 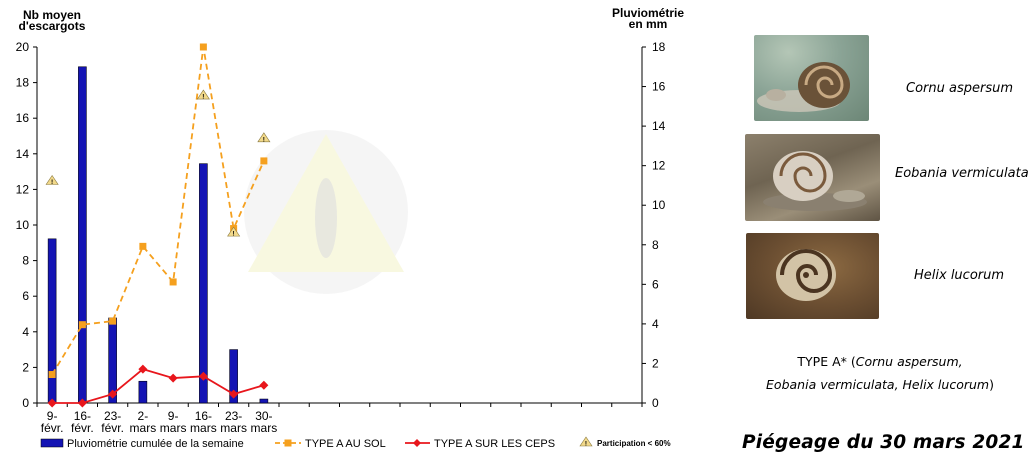 What do you see at coordinates (25, 367) in the screenshot?
I see `left-tick-label: 2` at bounding box center [25, 367].